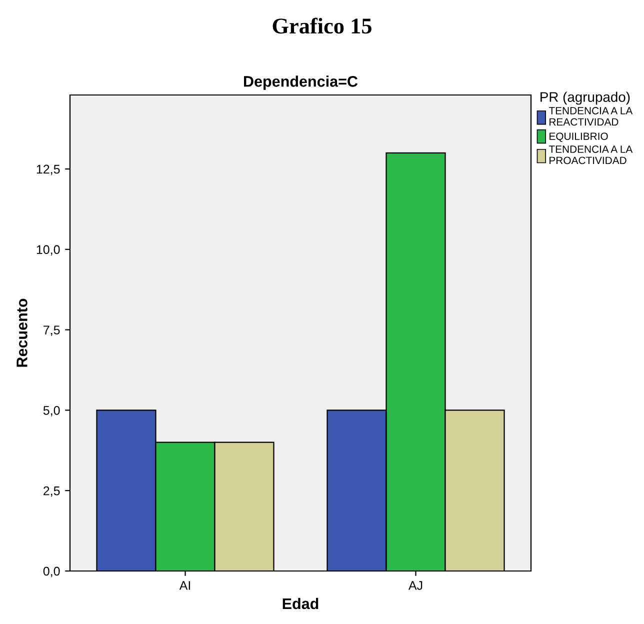 This screenshot has height=624, width=644. What do you see at coordinates (22, 332) in the screenshot?
I see `y-axis-title: Recuento` at bounding box center [22, 332].